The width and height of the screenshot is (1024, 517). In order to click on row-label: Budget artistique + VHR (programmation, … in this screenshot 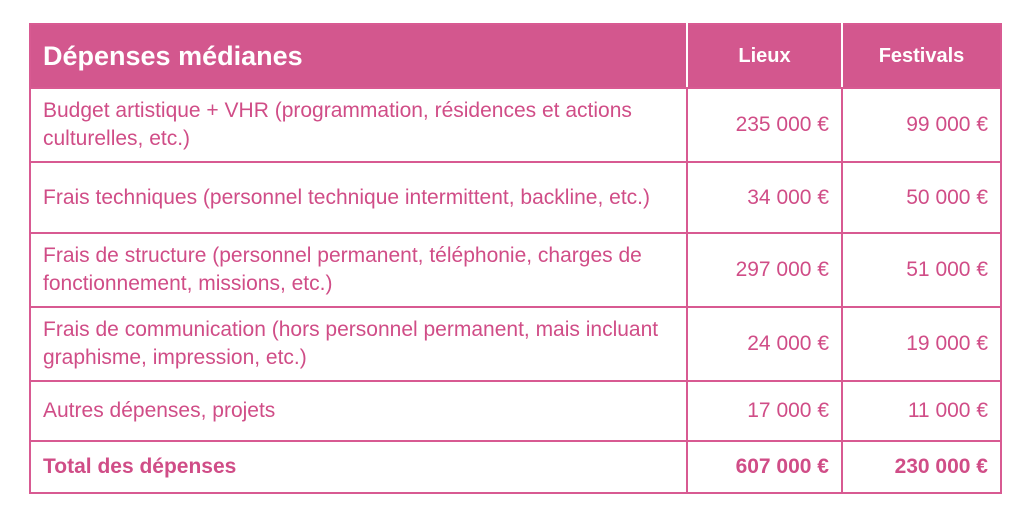, I will do `click(358, 125)`.